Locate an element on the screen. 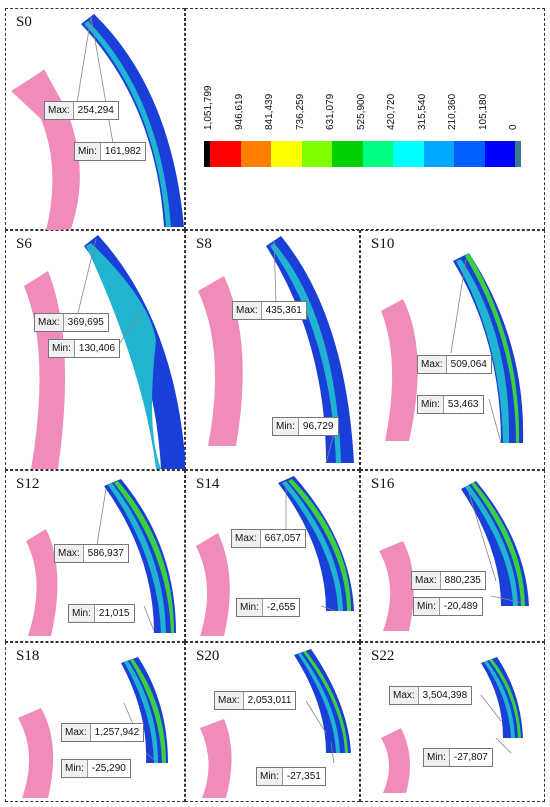 The height and width of the screenshot is (807, 550). s18-drawing is located at coordinates (93, 727).